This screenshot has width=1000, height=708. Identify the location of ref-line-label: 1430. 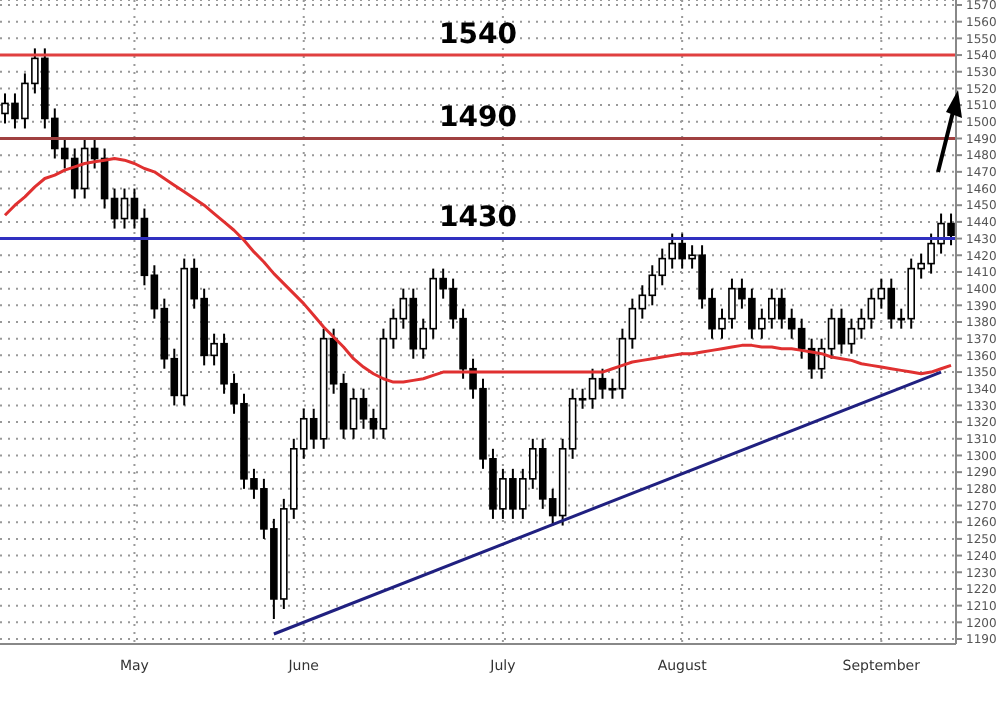
(478, 218).